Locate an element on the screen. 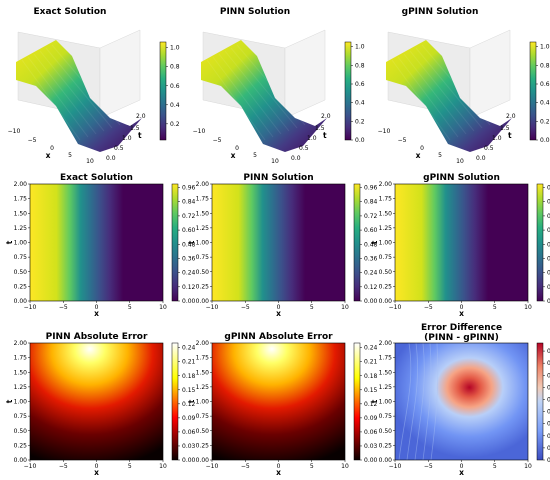  y-tick-label: 0.25 is located at coordinates (203, 445).